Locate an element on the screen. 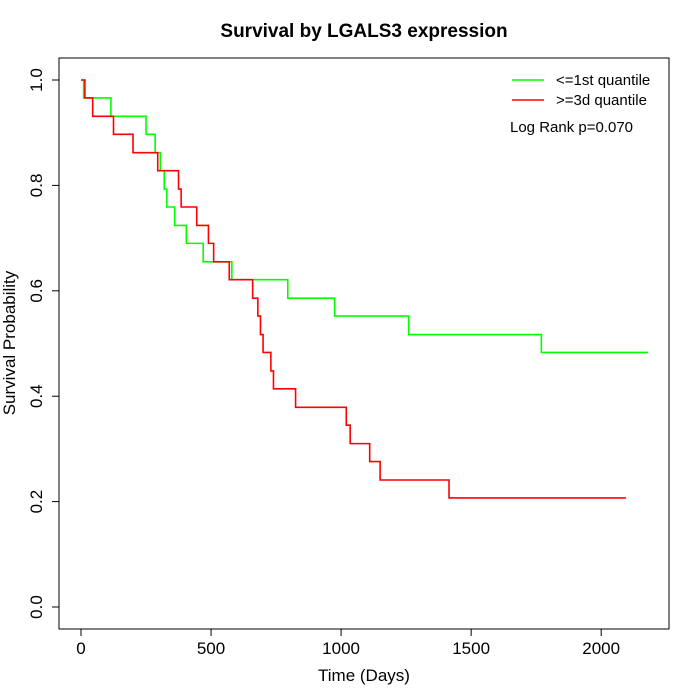  x-axis-label: Time (Days) is located at coordinates (364, 675).